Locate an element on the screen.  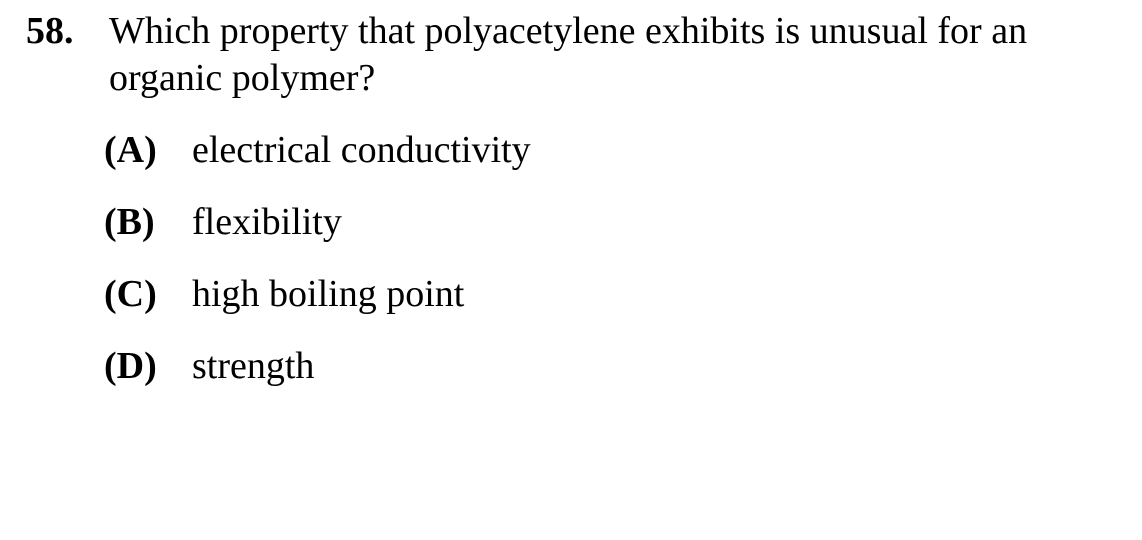
choice-letter: (A) is located at coordinates (130, 150).